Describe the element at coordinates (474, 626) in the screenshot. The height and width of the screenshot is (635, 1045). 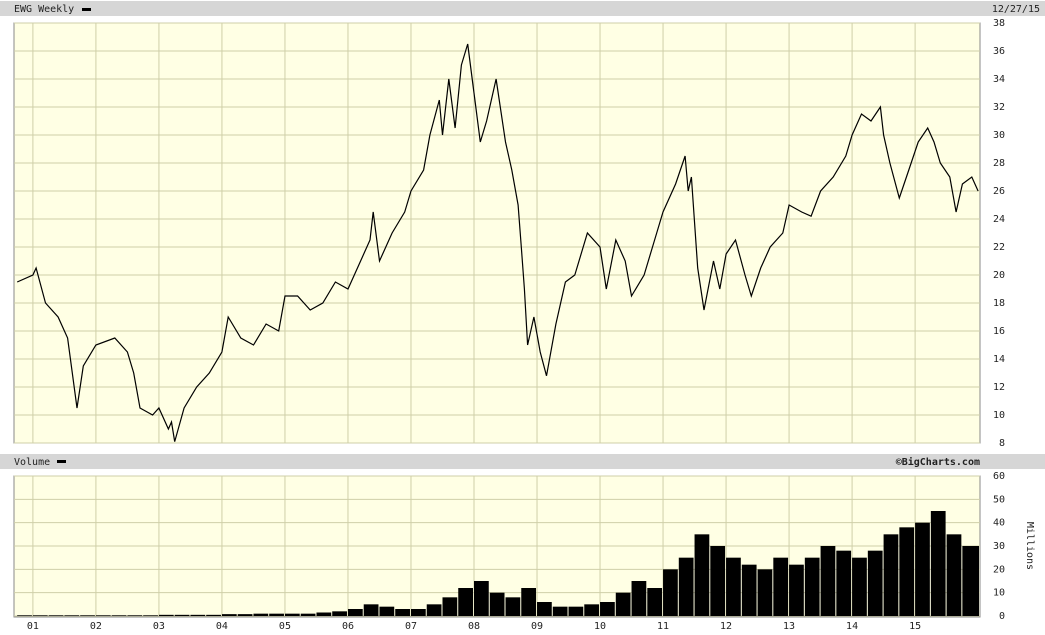
I see `x-tick-label: 08` at that location.